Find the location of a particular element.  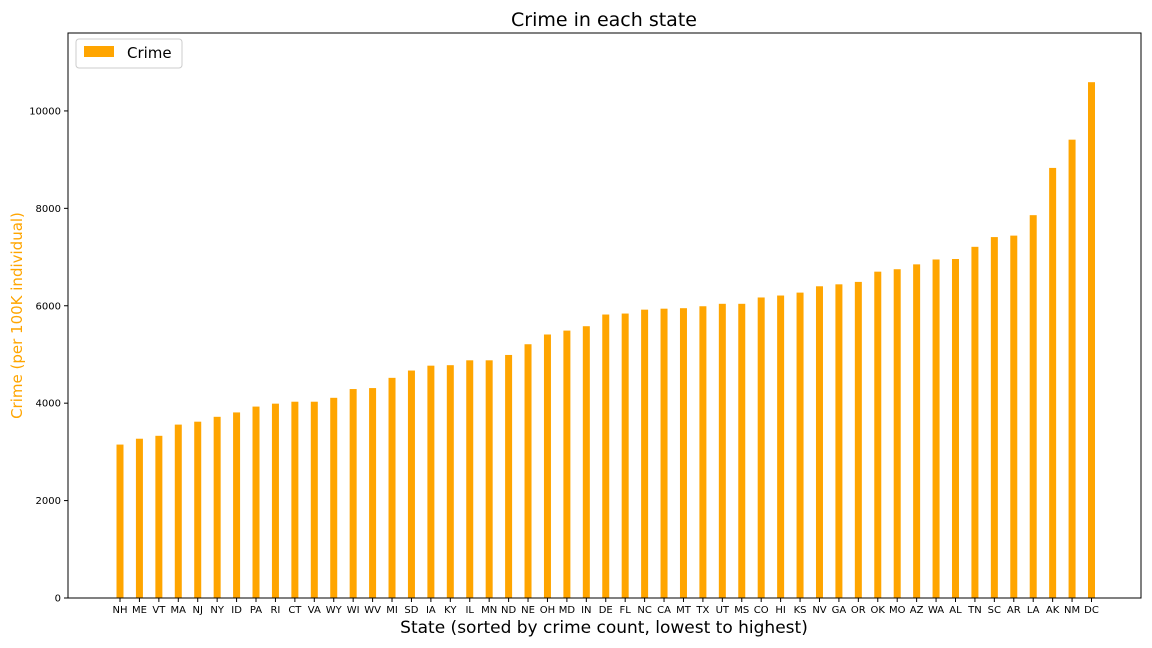

x-tick-label: IA is located at coordinates (431, 610).